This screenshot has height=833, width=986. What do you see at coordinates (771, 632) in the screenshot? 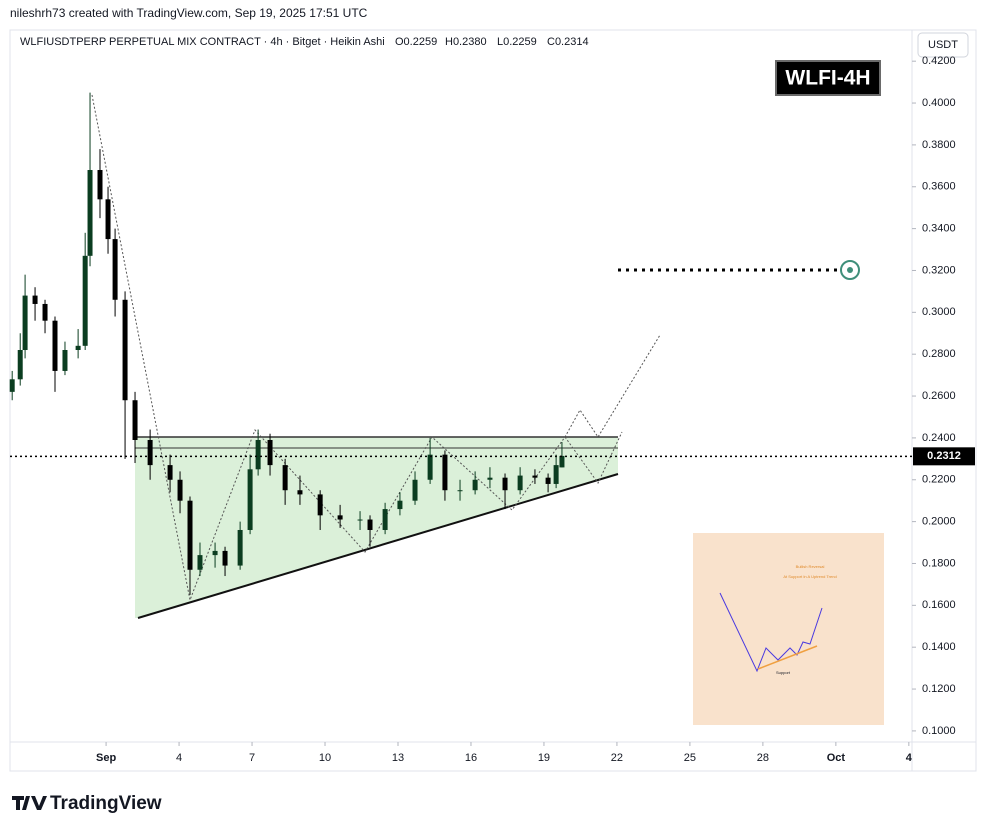
I see `inset-path` at bounding box center [771, 632].